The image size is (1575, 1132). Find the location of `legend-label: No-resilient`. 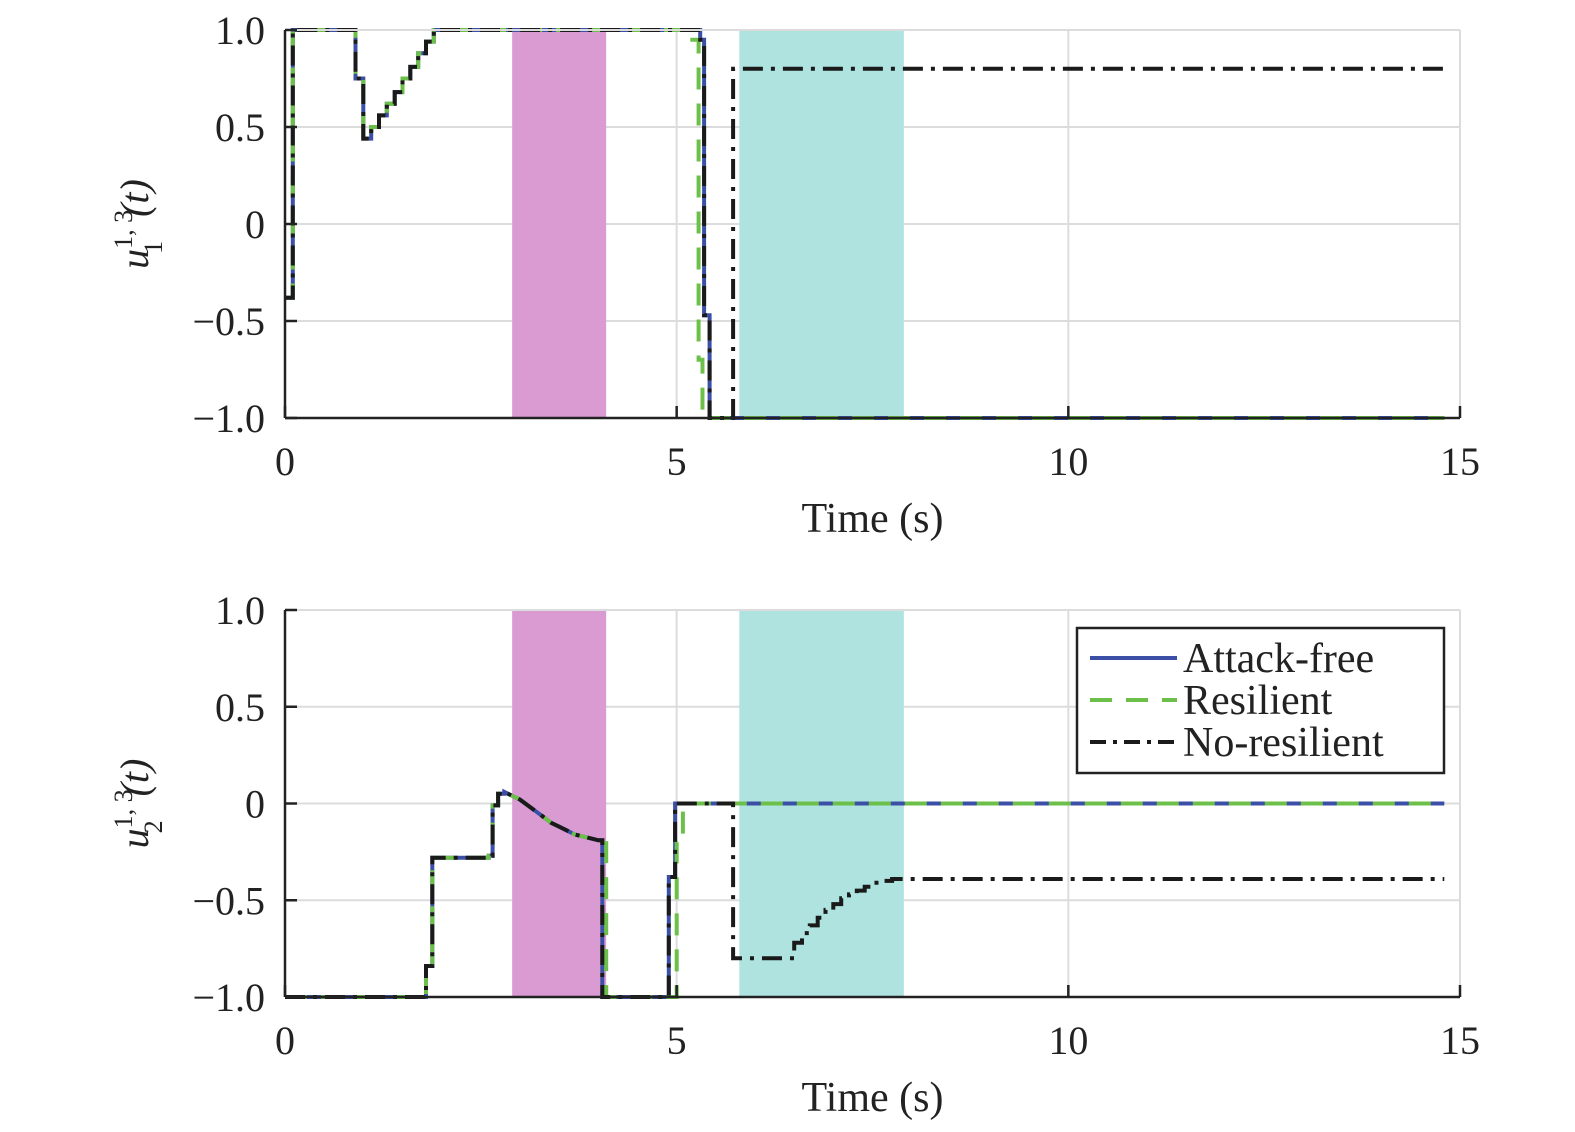

legend-label: No-resilient is located at coordinates (1283, 743).